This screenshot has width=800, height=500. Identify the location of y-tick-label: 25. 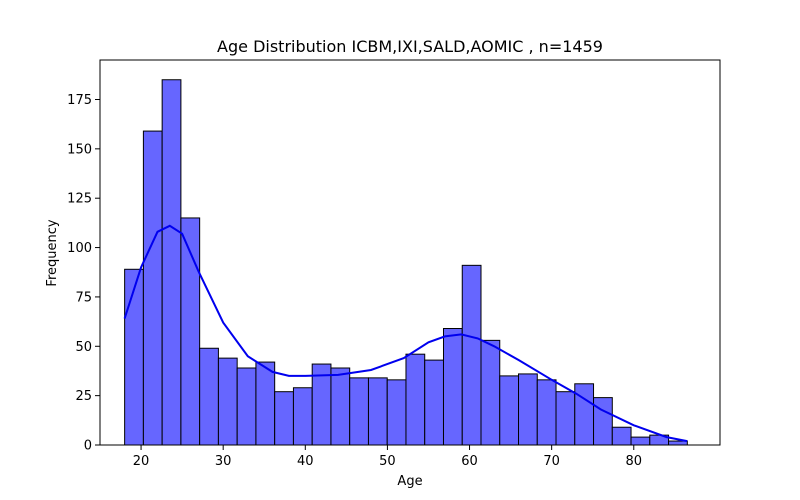
(83, 396).